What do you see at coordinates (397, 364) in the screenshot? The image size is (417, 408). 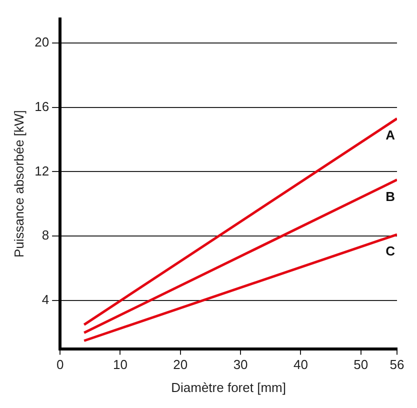 I see `x-tick-label: 56` at bounding box center [397, 364].